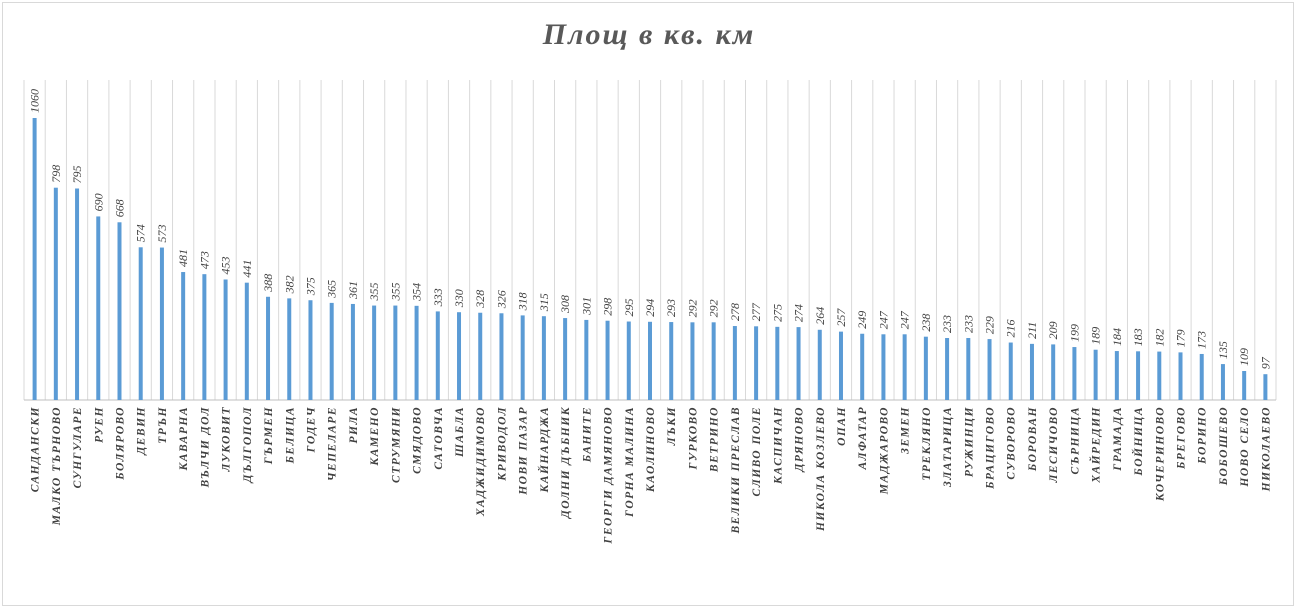 The width and height of the screenshot is (1298, 610). What do you see at coordinates (1203, 435) in the screenshot?
I see `category-label: БОРИНО` at bounding box center [1203, 435].